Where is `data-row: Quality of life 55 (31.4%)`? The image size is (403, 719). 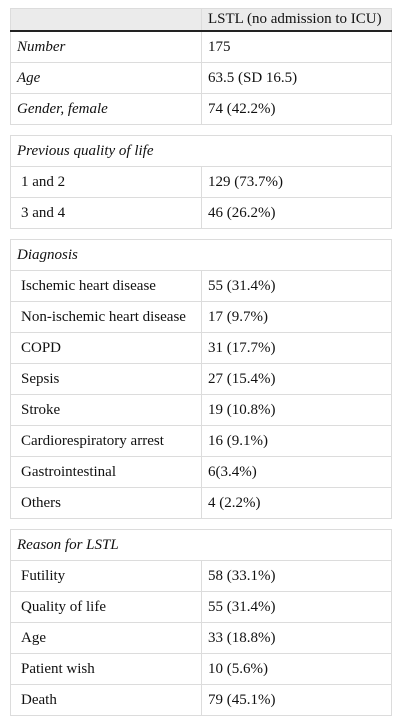
data-row: Quality of life 55 (31.4%) is located at coordinates (201, 607).